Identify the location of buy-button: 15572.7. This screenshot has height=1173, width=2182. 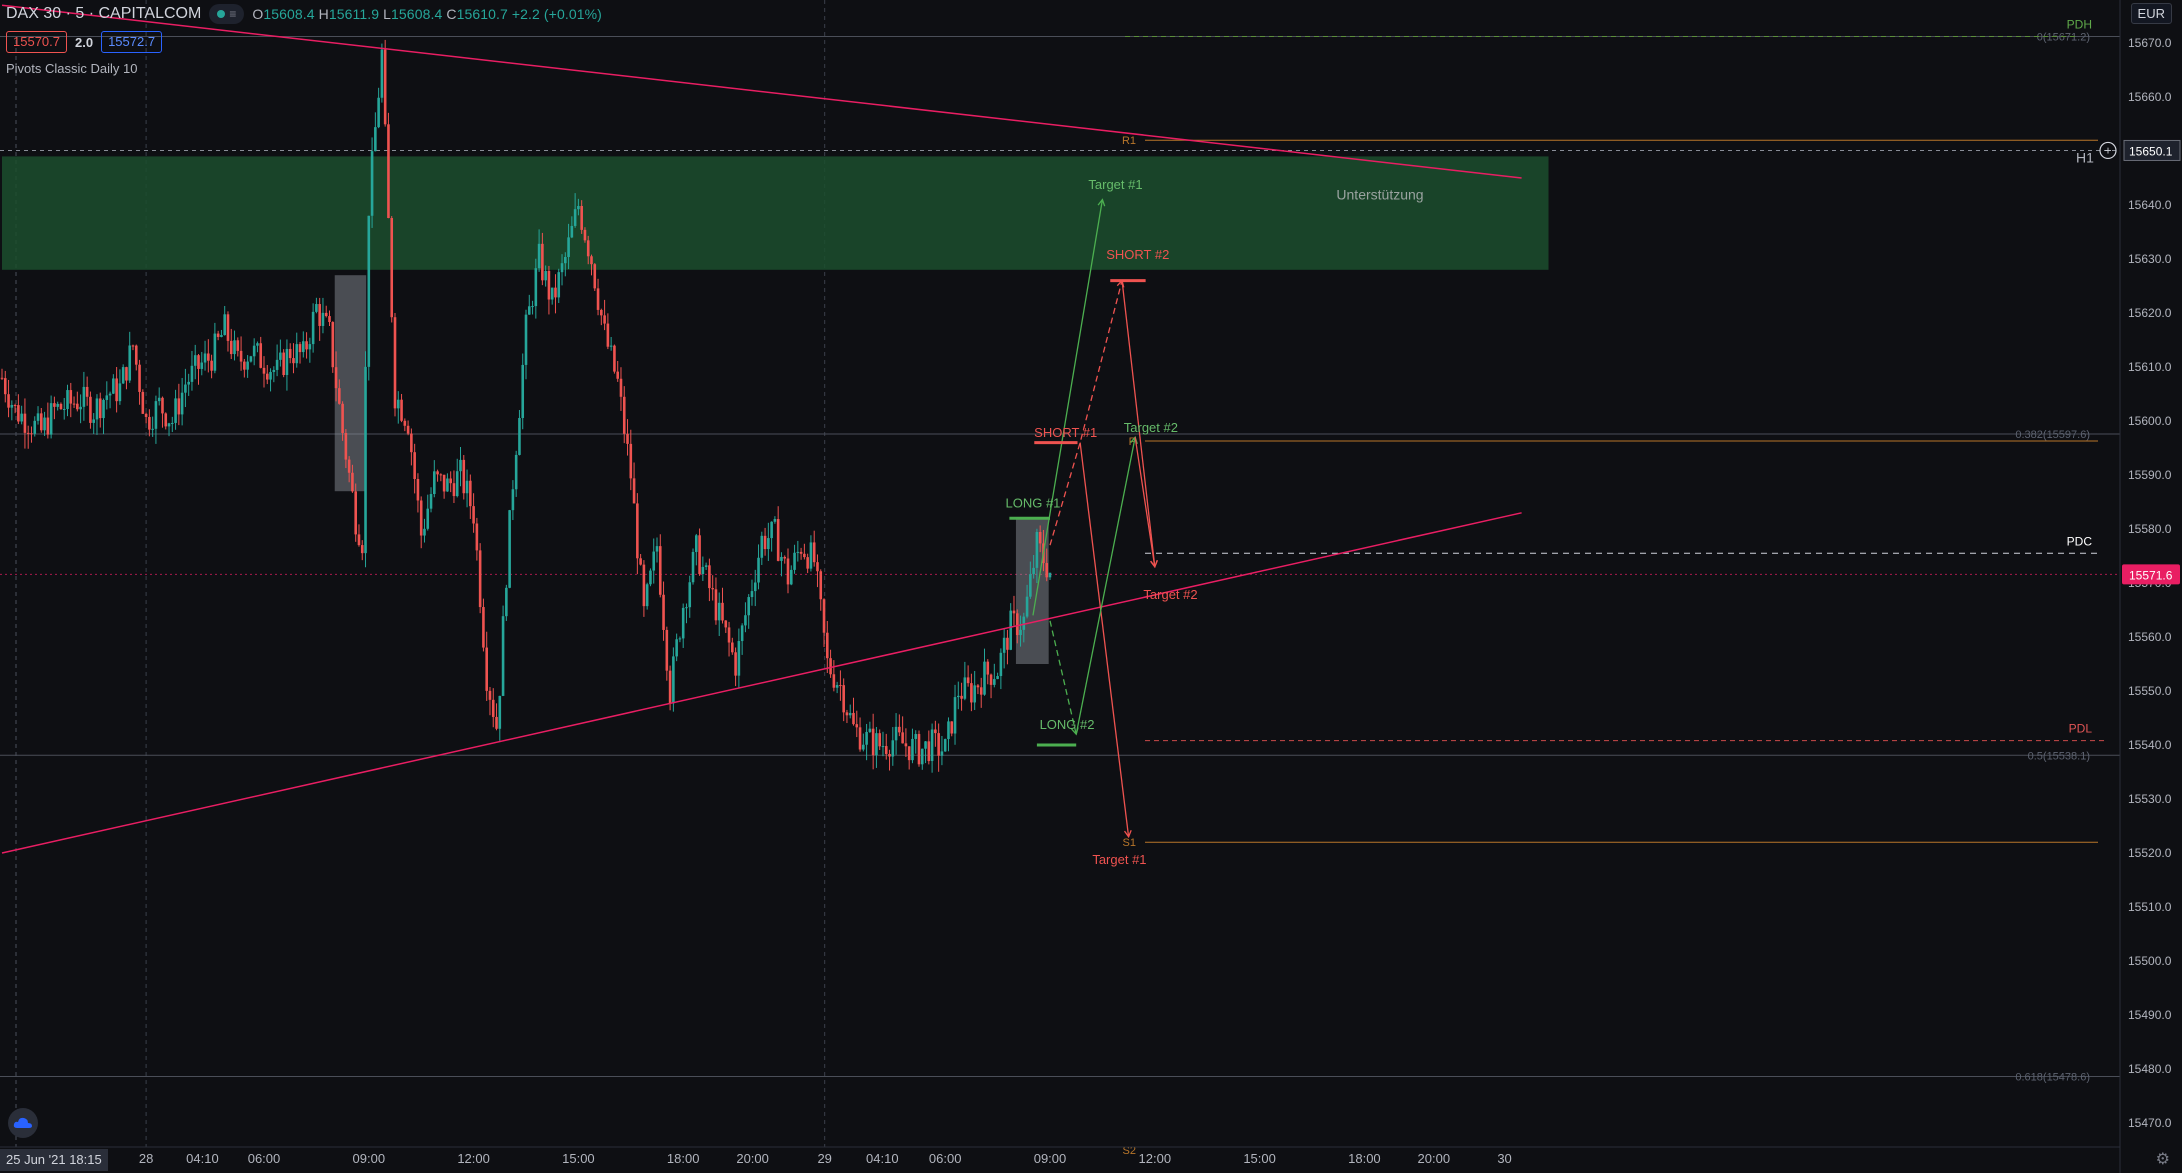
(132, 42).